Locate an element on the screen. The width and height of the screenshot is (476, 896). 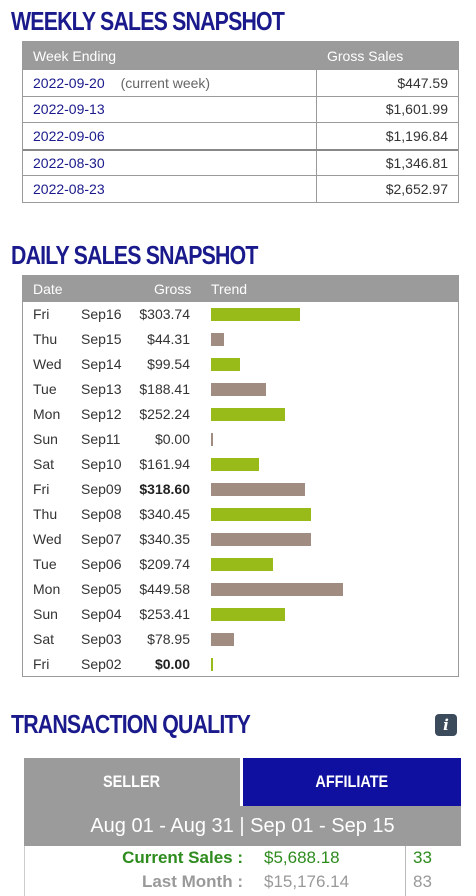
tab-affiliate: AFFILIATE is located at coordinates (352, 782).